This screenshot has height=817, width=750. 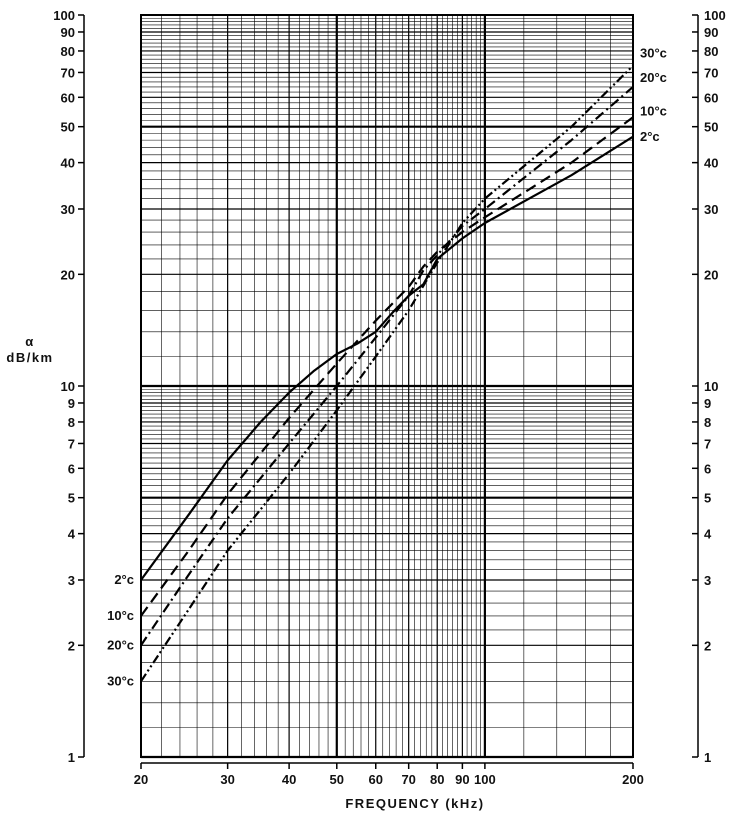 I want to click on y-tick-label-right: 40, so click(x=711, y=163).